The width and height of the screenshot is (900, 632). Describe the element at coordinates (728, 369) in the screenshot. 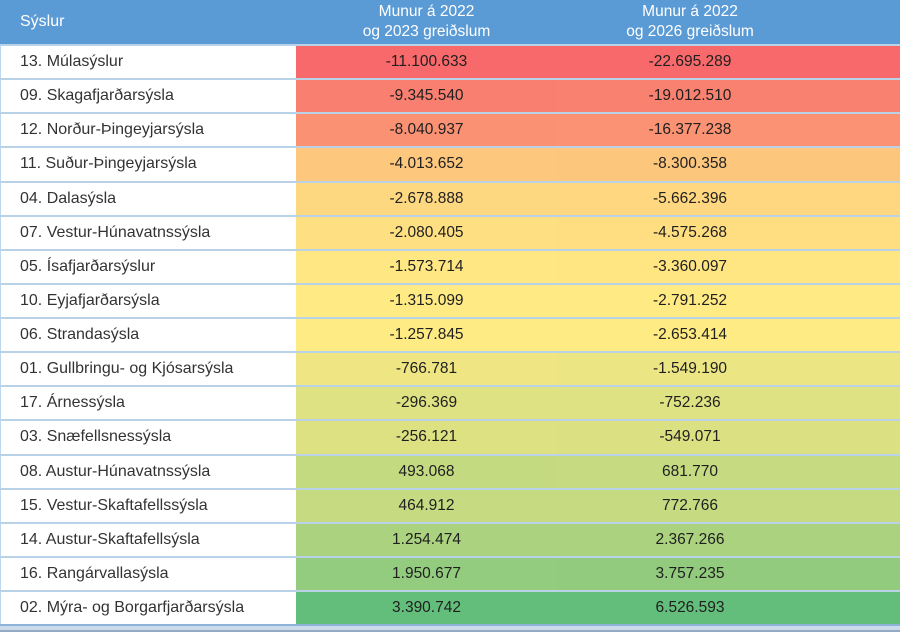

I see `diff-2026-cell: -1.549.190` at that location.